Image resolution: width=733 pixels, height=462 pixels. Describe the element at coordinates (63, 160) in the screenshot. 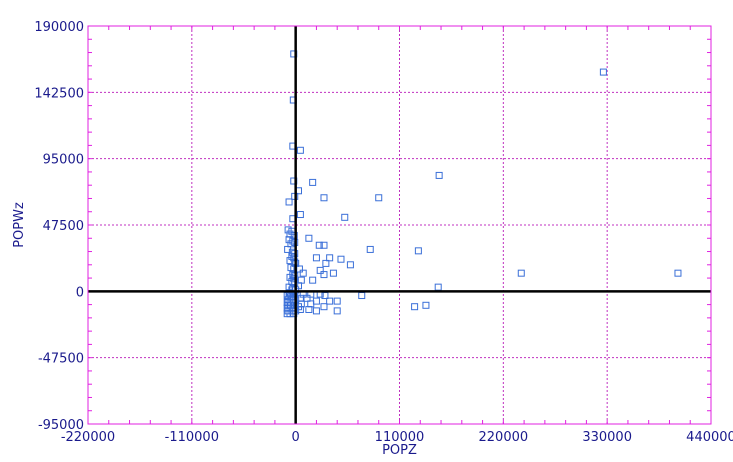

I see `y-tick-label: 95000` at that location.